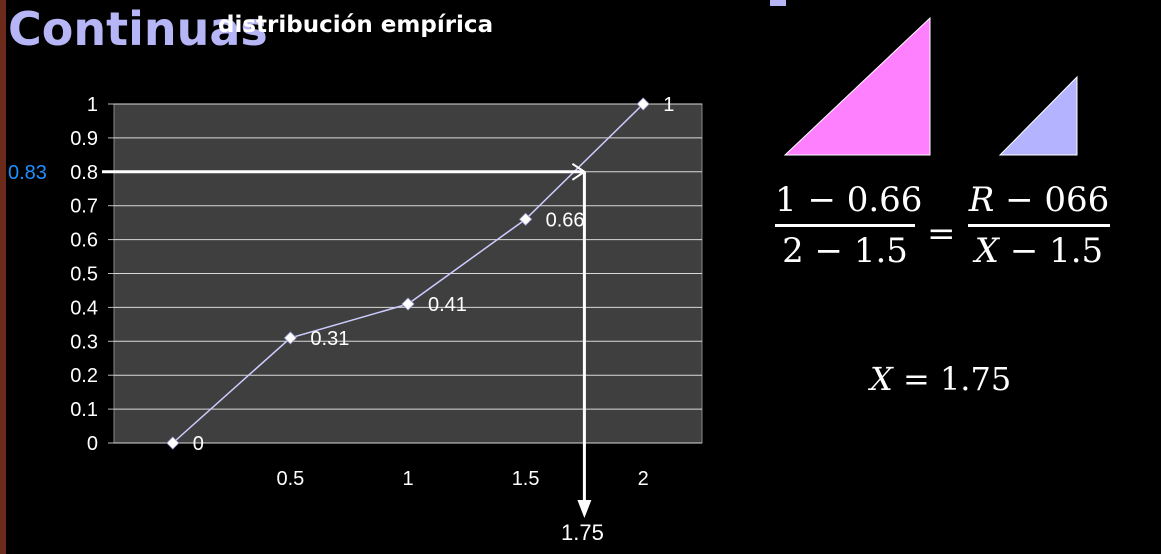  What do you see at coordinates (1052, 200) in the screenshot?
I see `right-numerator-rest: − 066` at bounding box center [1052, 200].